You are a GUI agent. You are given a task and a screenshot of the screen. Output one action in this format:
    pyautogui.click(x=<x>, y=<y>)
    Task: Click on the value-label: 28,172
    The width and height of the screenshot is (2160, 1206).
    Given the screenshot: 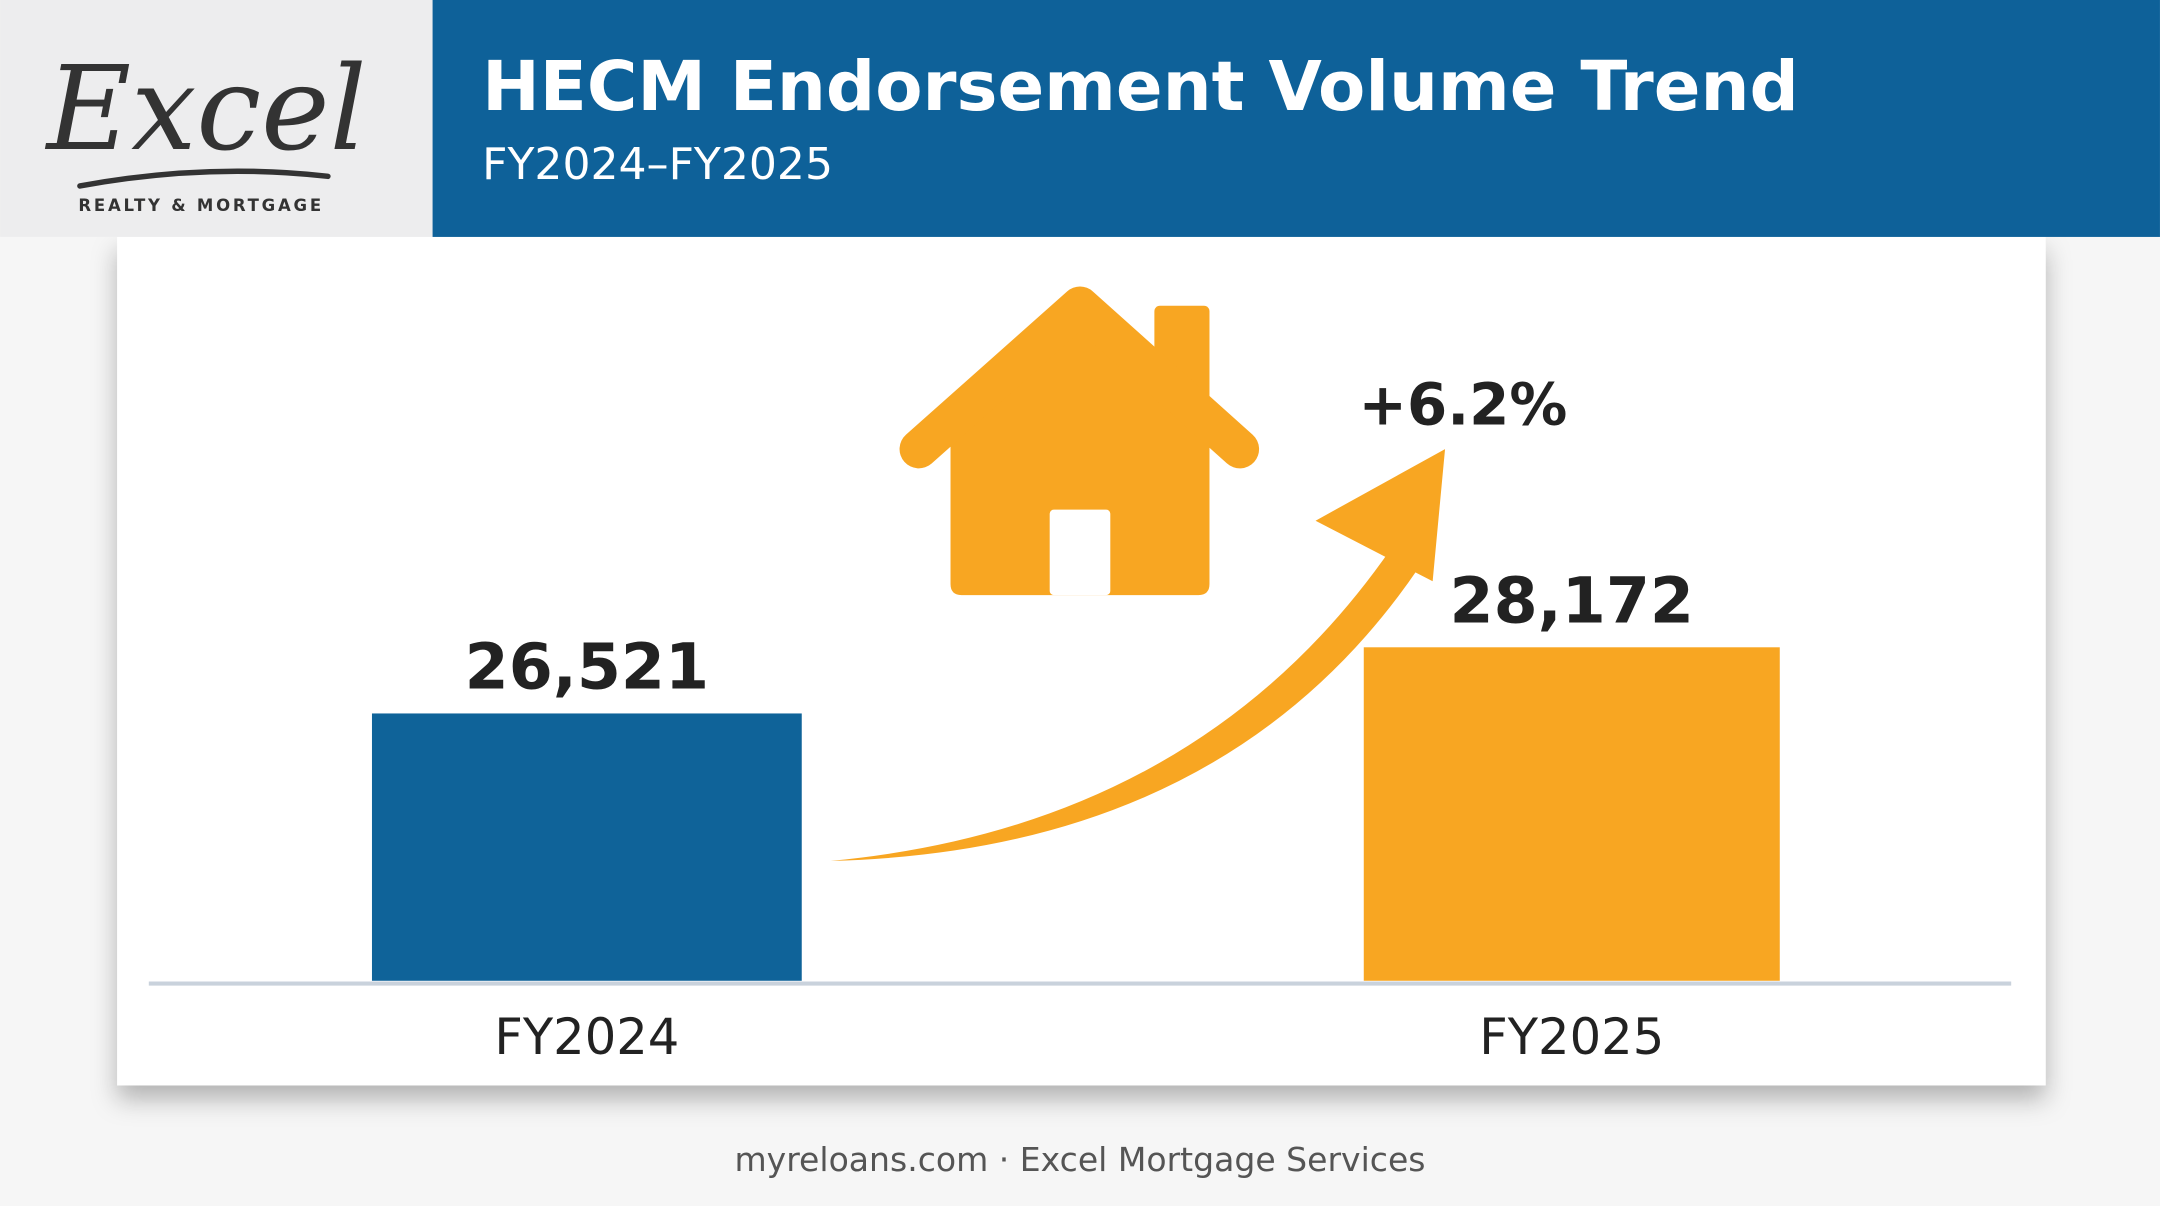 What is the action you would take?
    pyautogui.click(x=1572, y=600)
    